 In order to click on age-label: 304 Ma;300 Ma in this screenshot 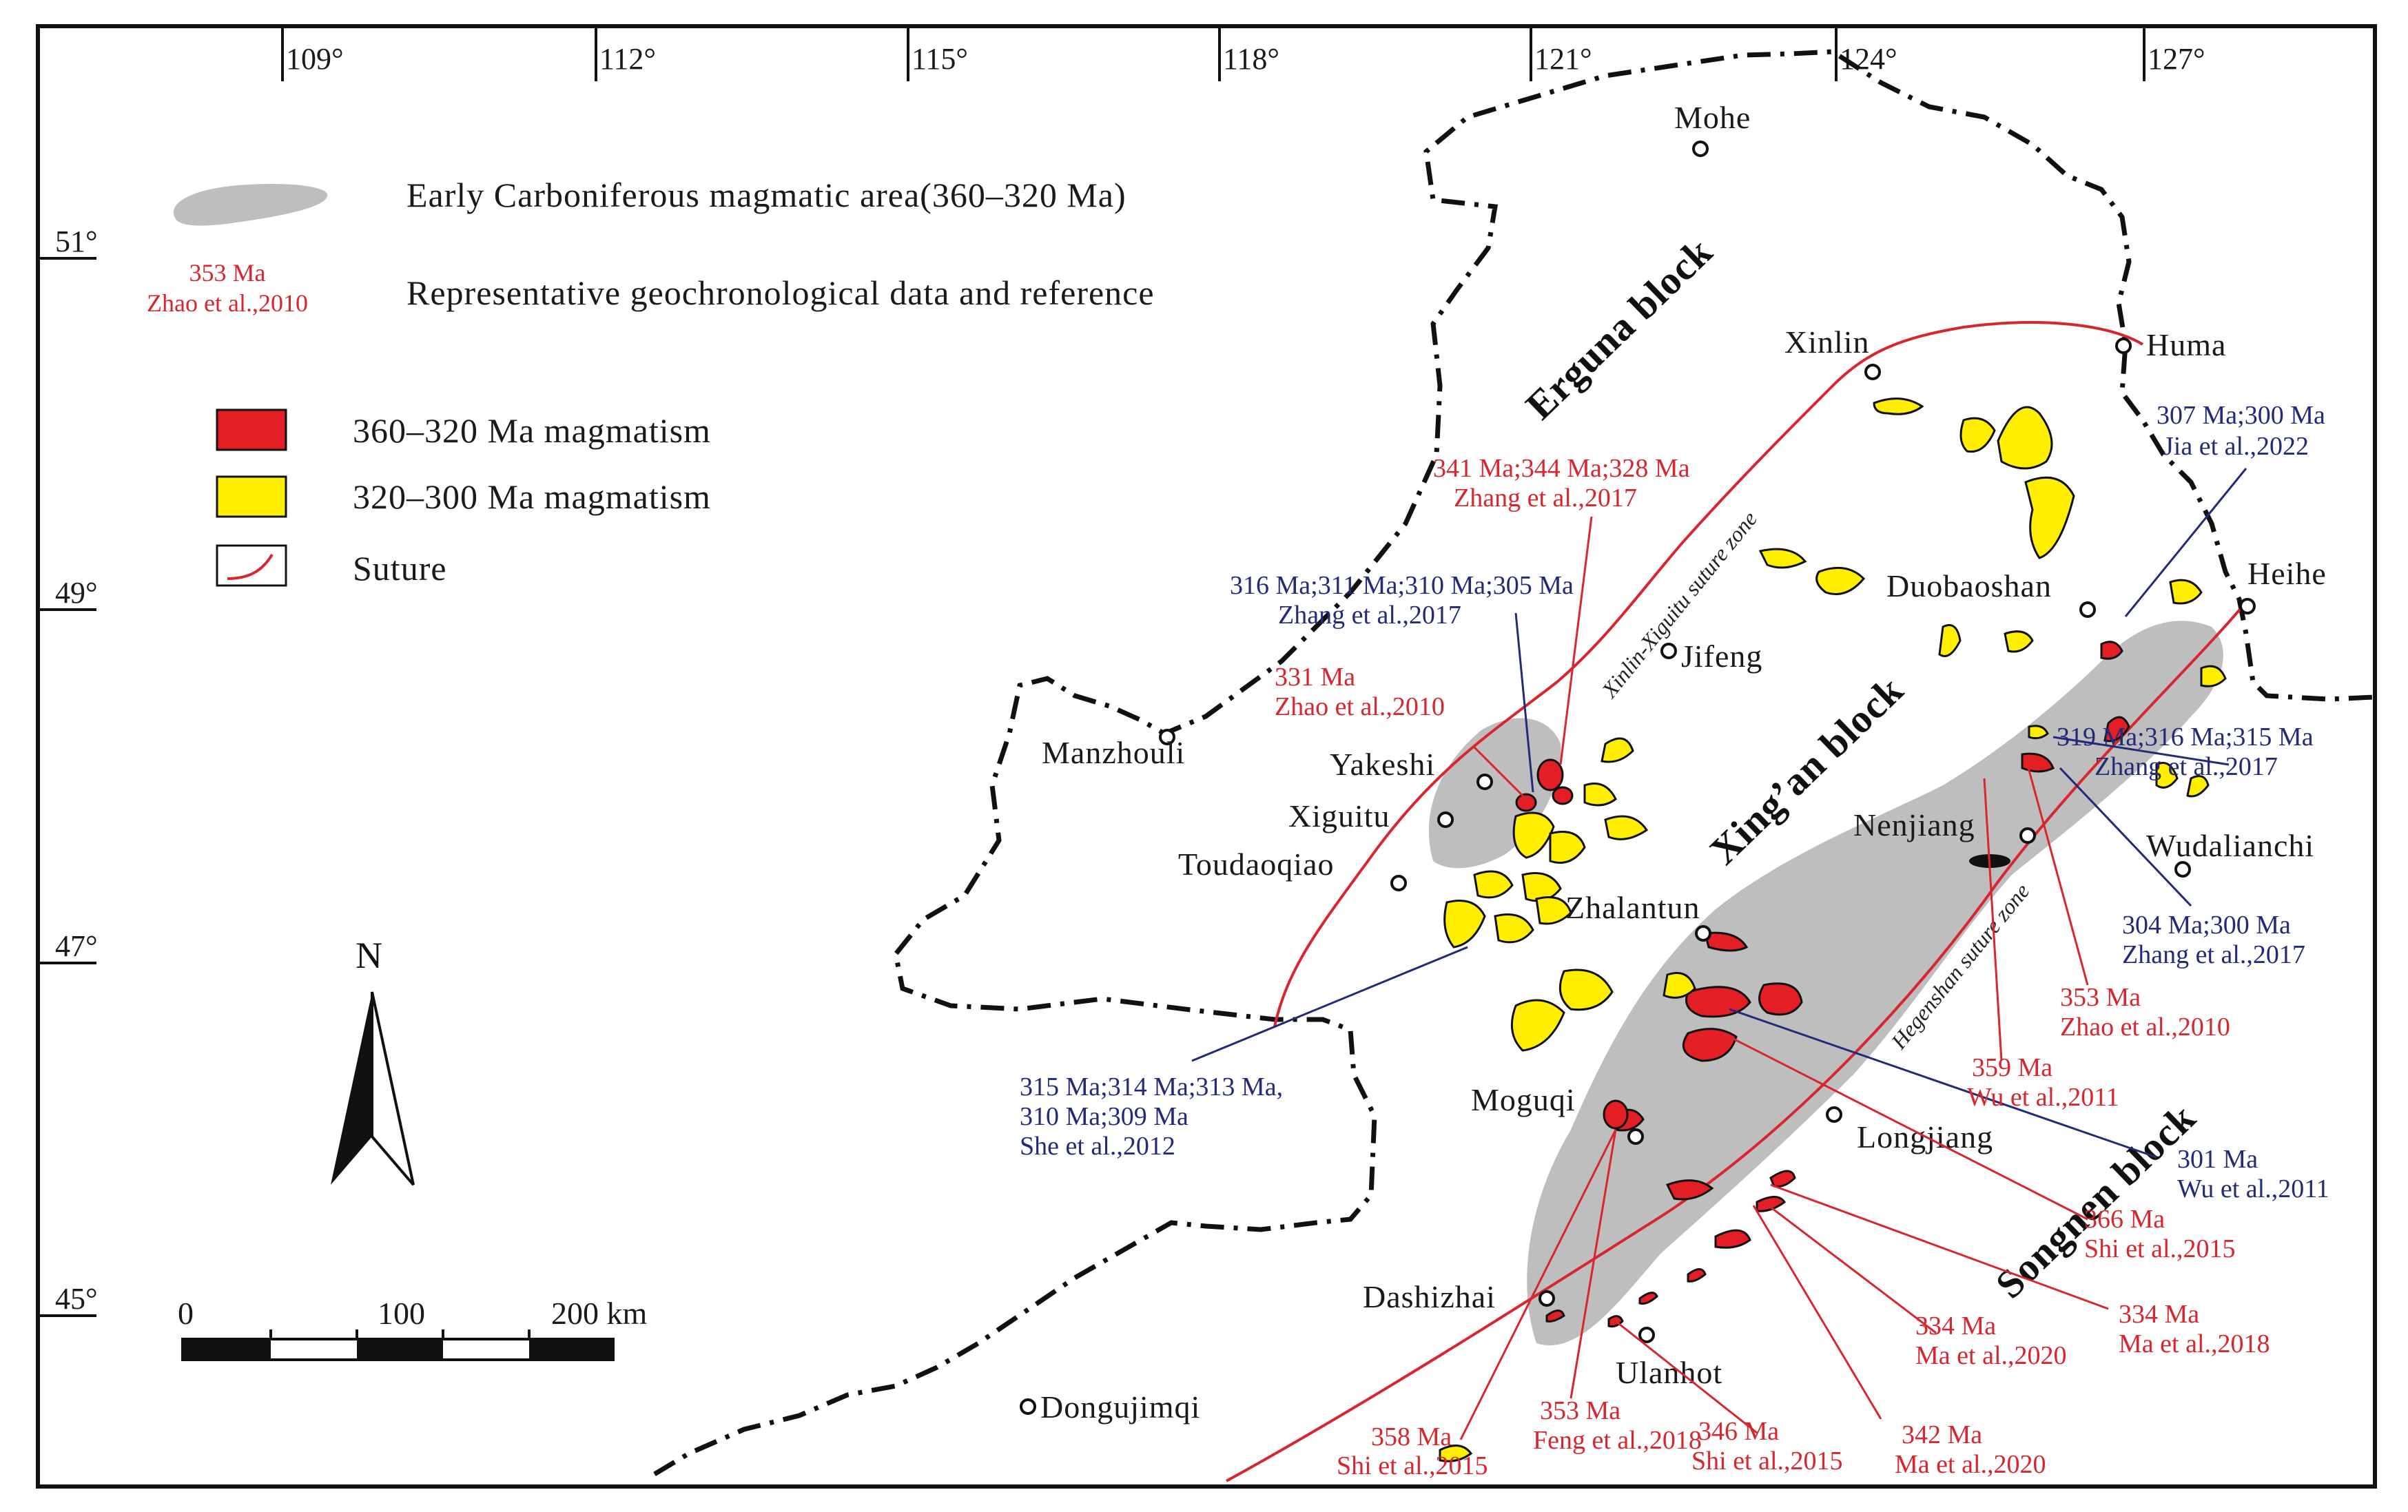, I will do `click(2206, 925)`.